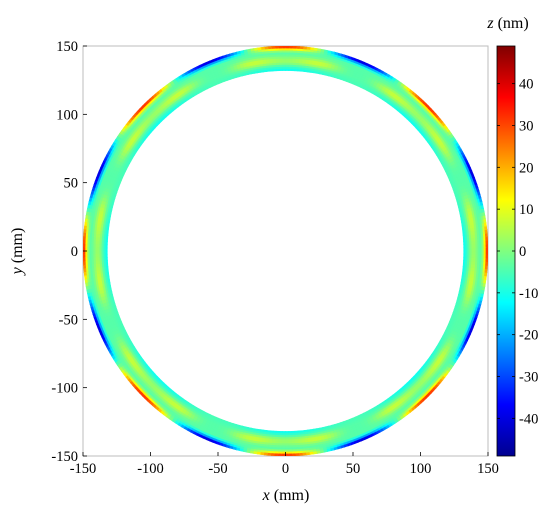  Describe the element at coordinates (285, 469) in the screenshot. I see `x-tick-label: 0` at that location.